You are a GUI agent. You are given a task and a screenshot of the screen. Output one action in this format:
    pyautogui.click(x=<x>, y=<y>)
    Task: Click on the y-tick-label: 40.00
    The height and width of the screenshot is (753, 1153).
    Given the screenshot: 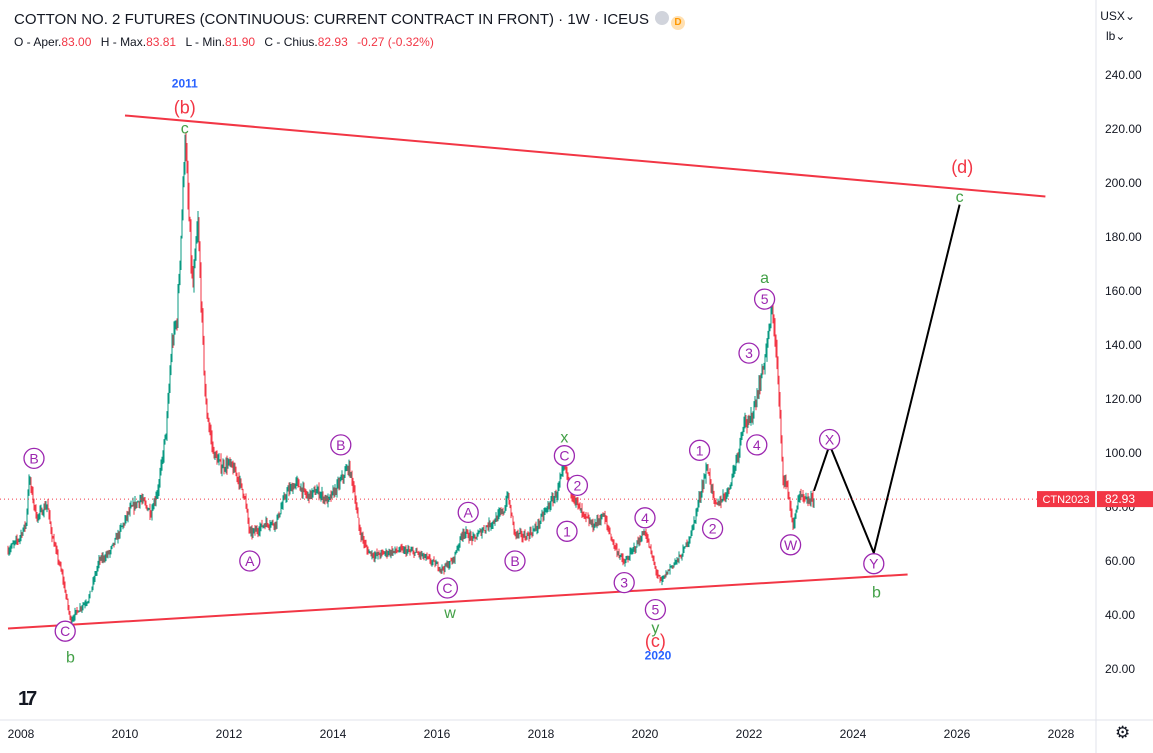 What is the action you would take?
    pyautogui.click(x=1120, y=615)
    